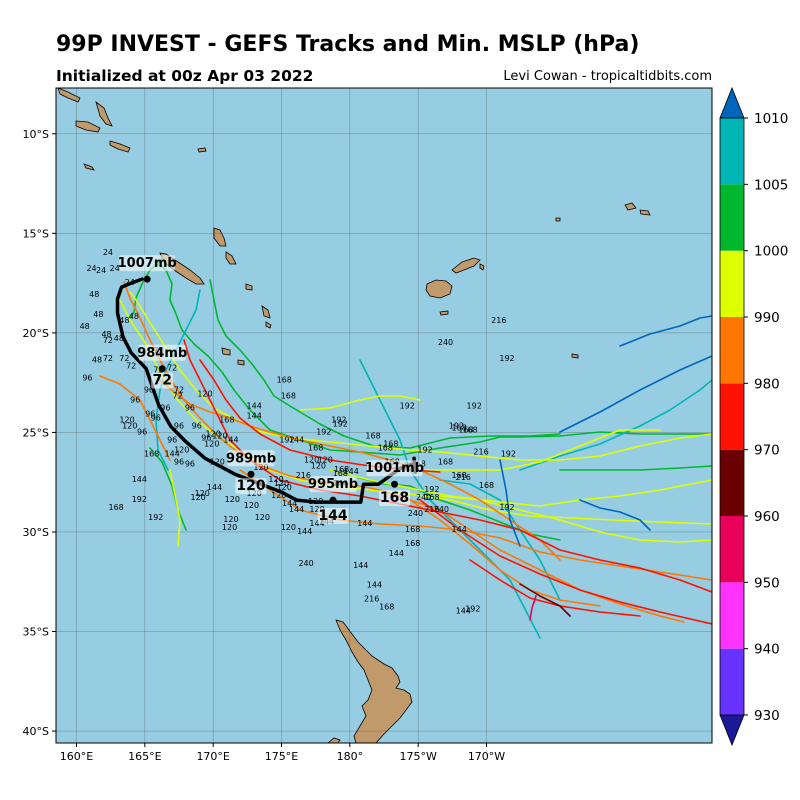  Describe the element at coordinates (486, 756) in the screenshot. I see `x-tick-label: 170°W` at that location.